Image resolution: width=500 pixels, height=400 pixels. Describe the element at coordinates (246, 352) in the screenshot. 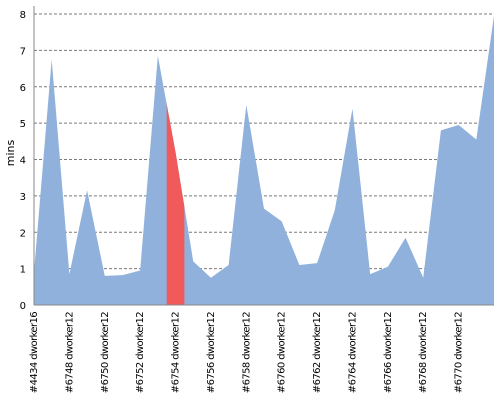

I see `x-tick-label-6: #6758 dworker12` at that location.